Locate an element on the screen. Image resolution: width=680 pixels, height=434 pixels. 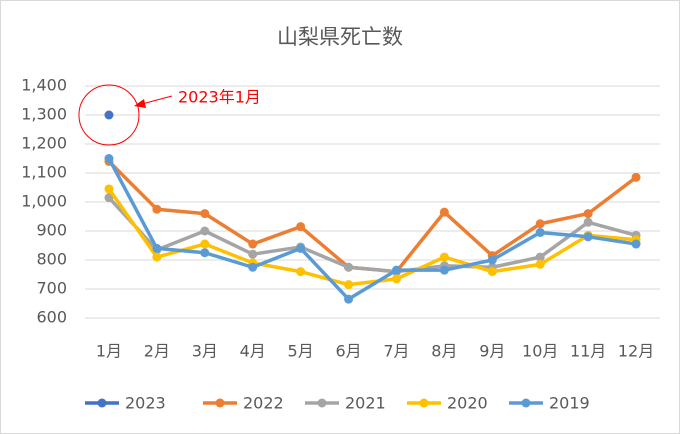
x-tick-label: 5月 is located at coordinates (301, 351).